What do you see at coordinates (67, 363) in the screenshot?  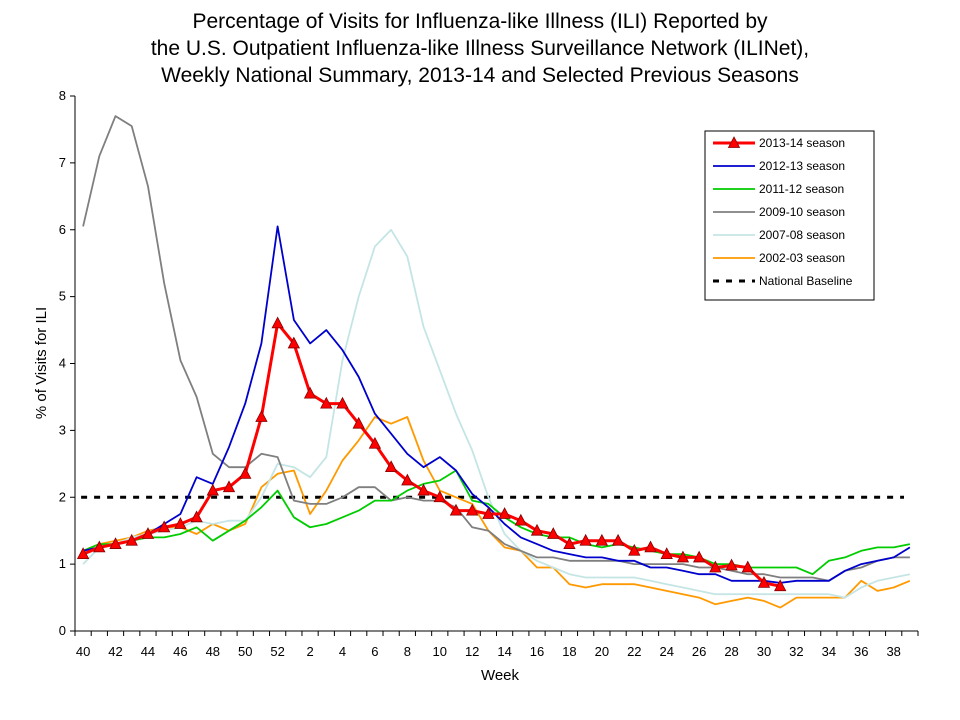 I see `y-axis: 0 1 2 3 4 5 6 7 8` at bounding box center [67, 363].